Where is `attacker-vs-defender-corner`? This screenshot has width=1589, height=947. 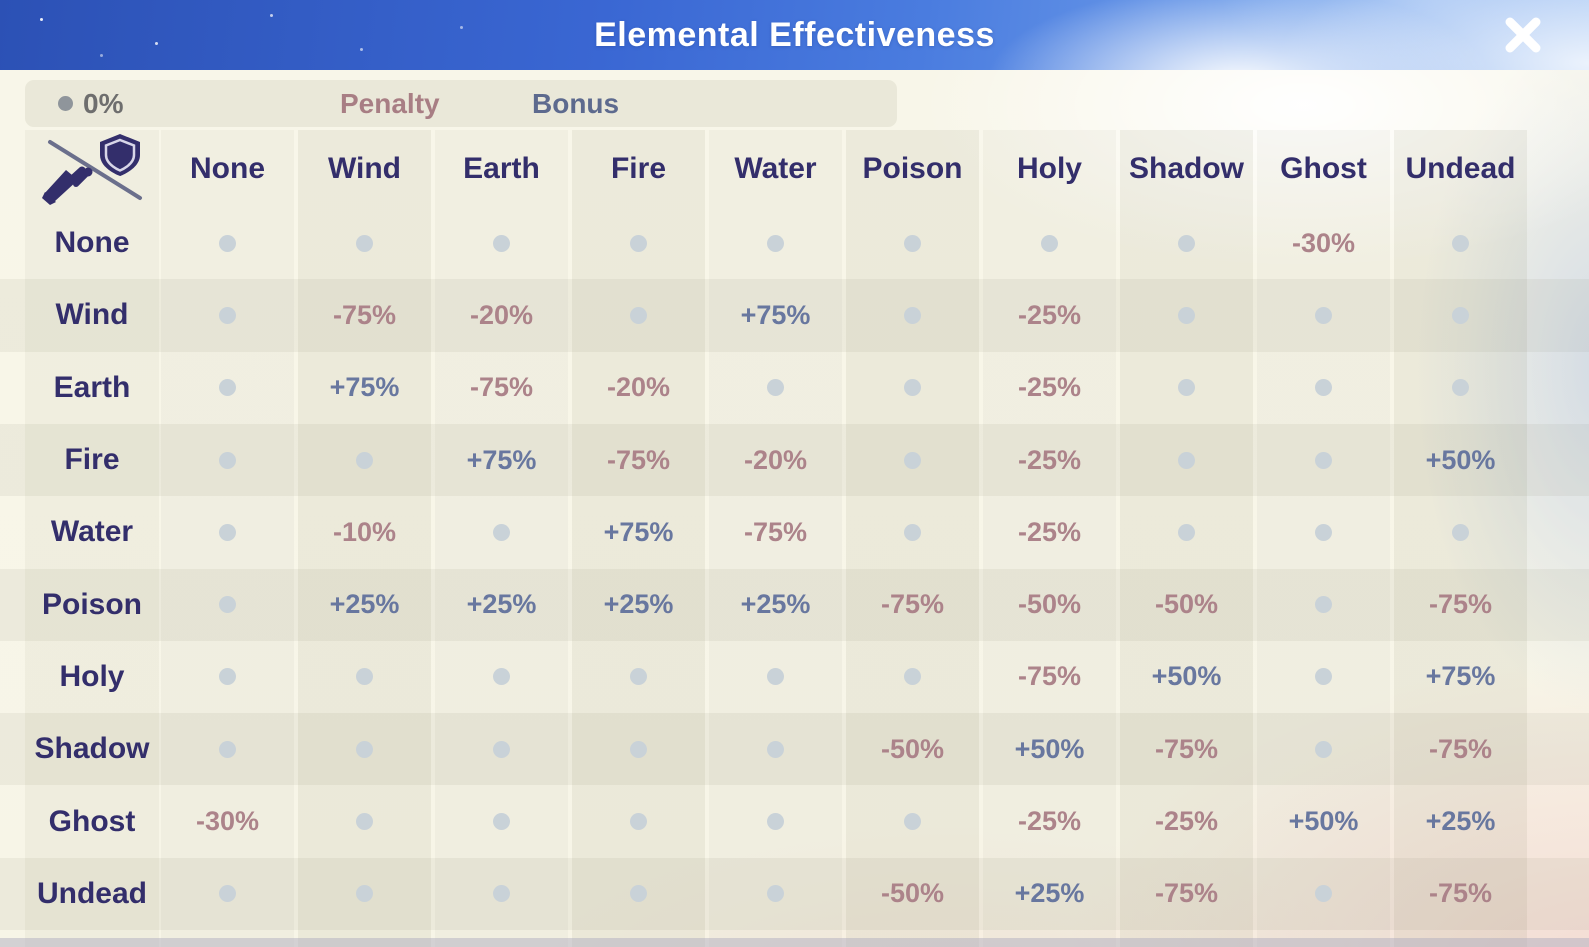
attacker-vs-defender-corner is located at coordinates (92, 168).